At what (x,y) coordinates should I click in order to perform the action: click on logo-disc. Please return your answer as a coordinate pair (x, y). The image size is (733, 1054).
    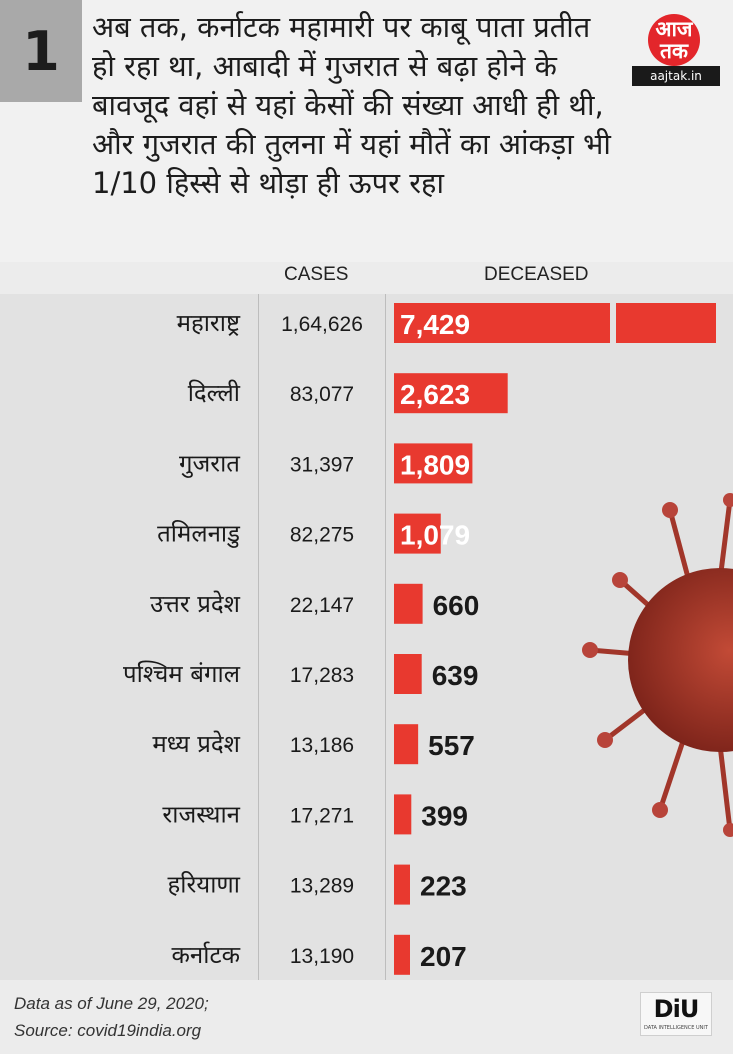
    Looking at the image, I should click on (674, 40).